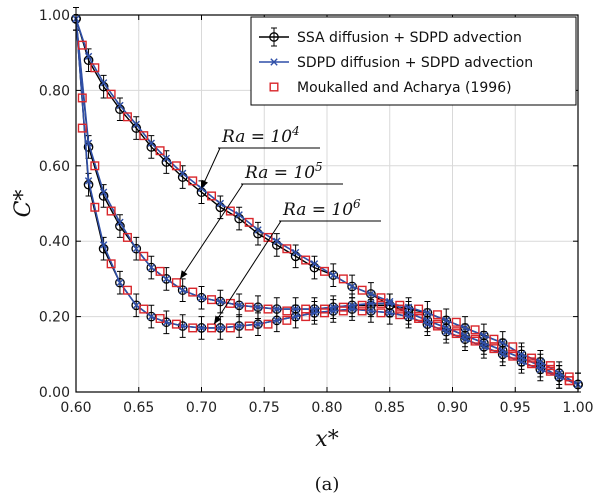 The width and height of the screenshot is (593, 504). I want to click on x-tick-label: 0.85, so click(389, 408).